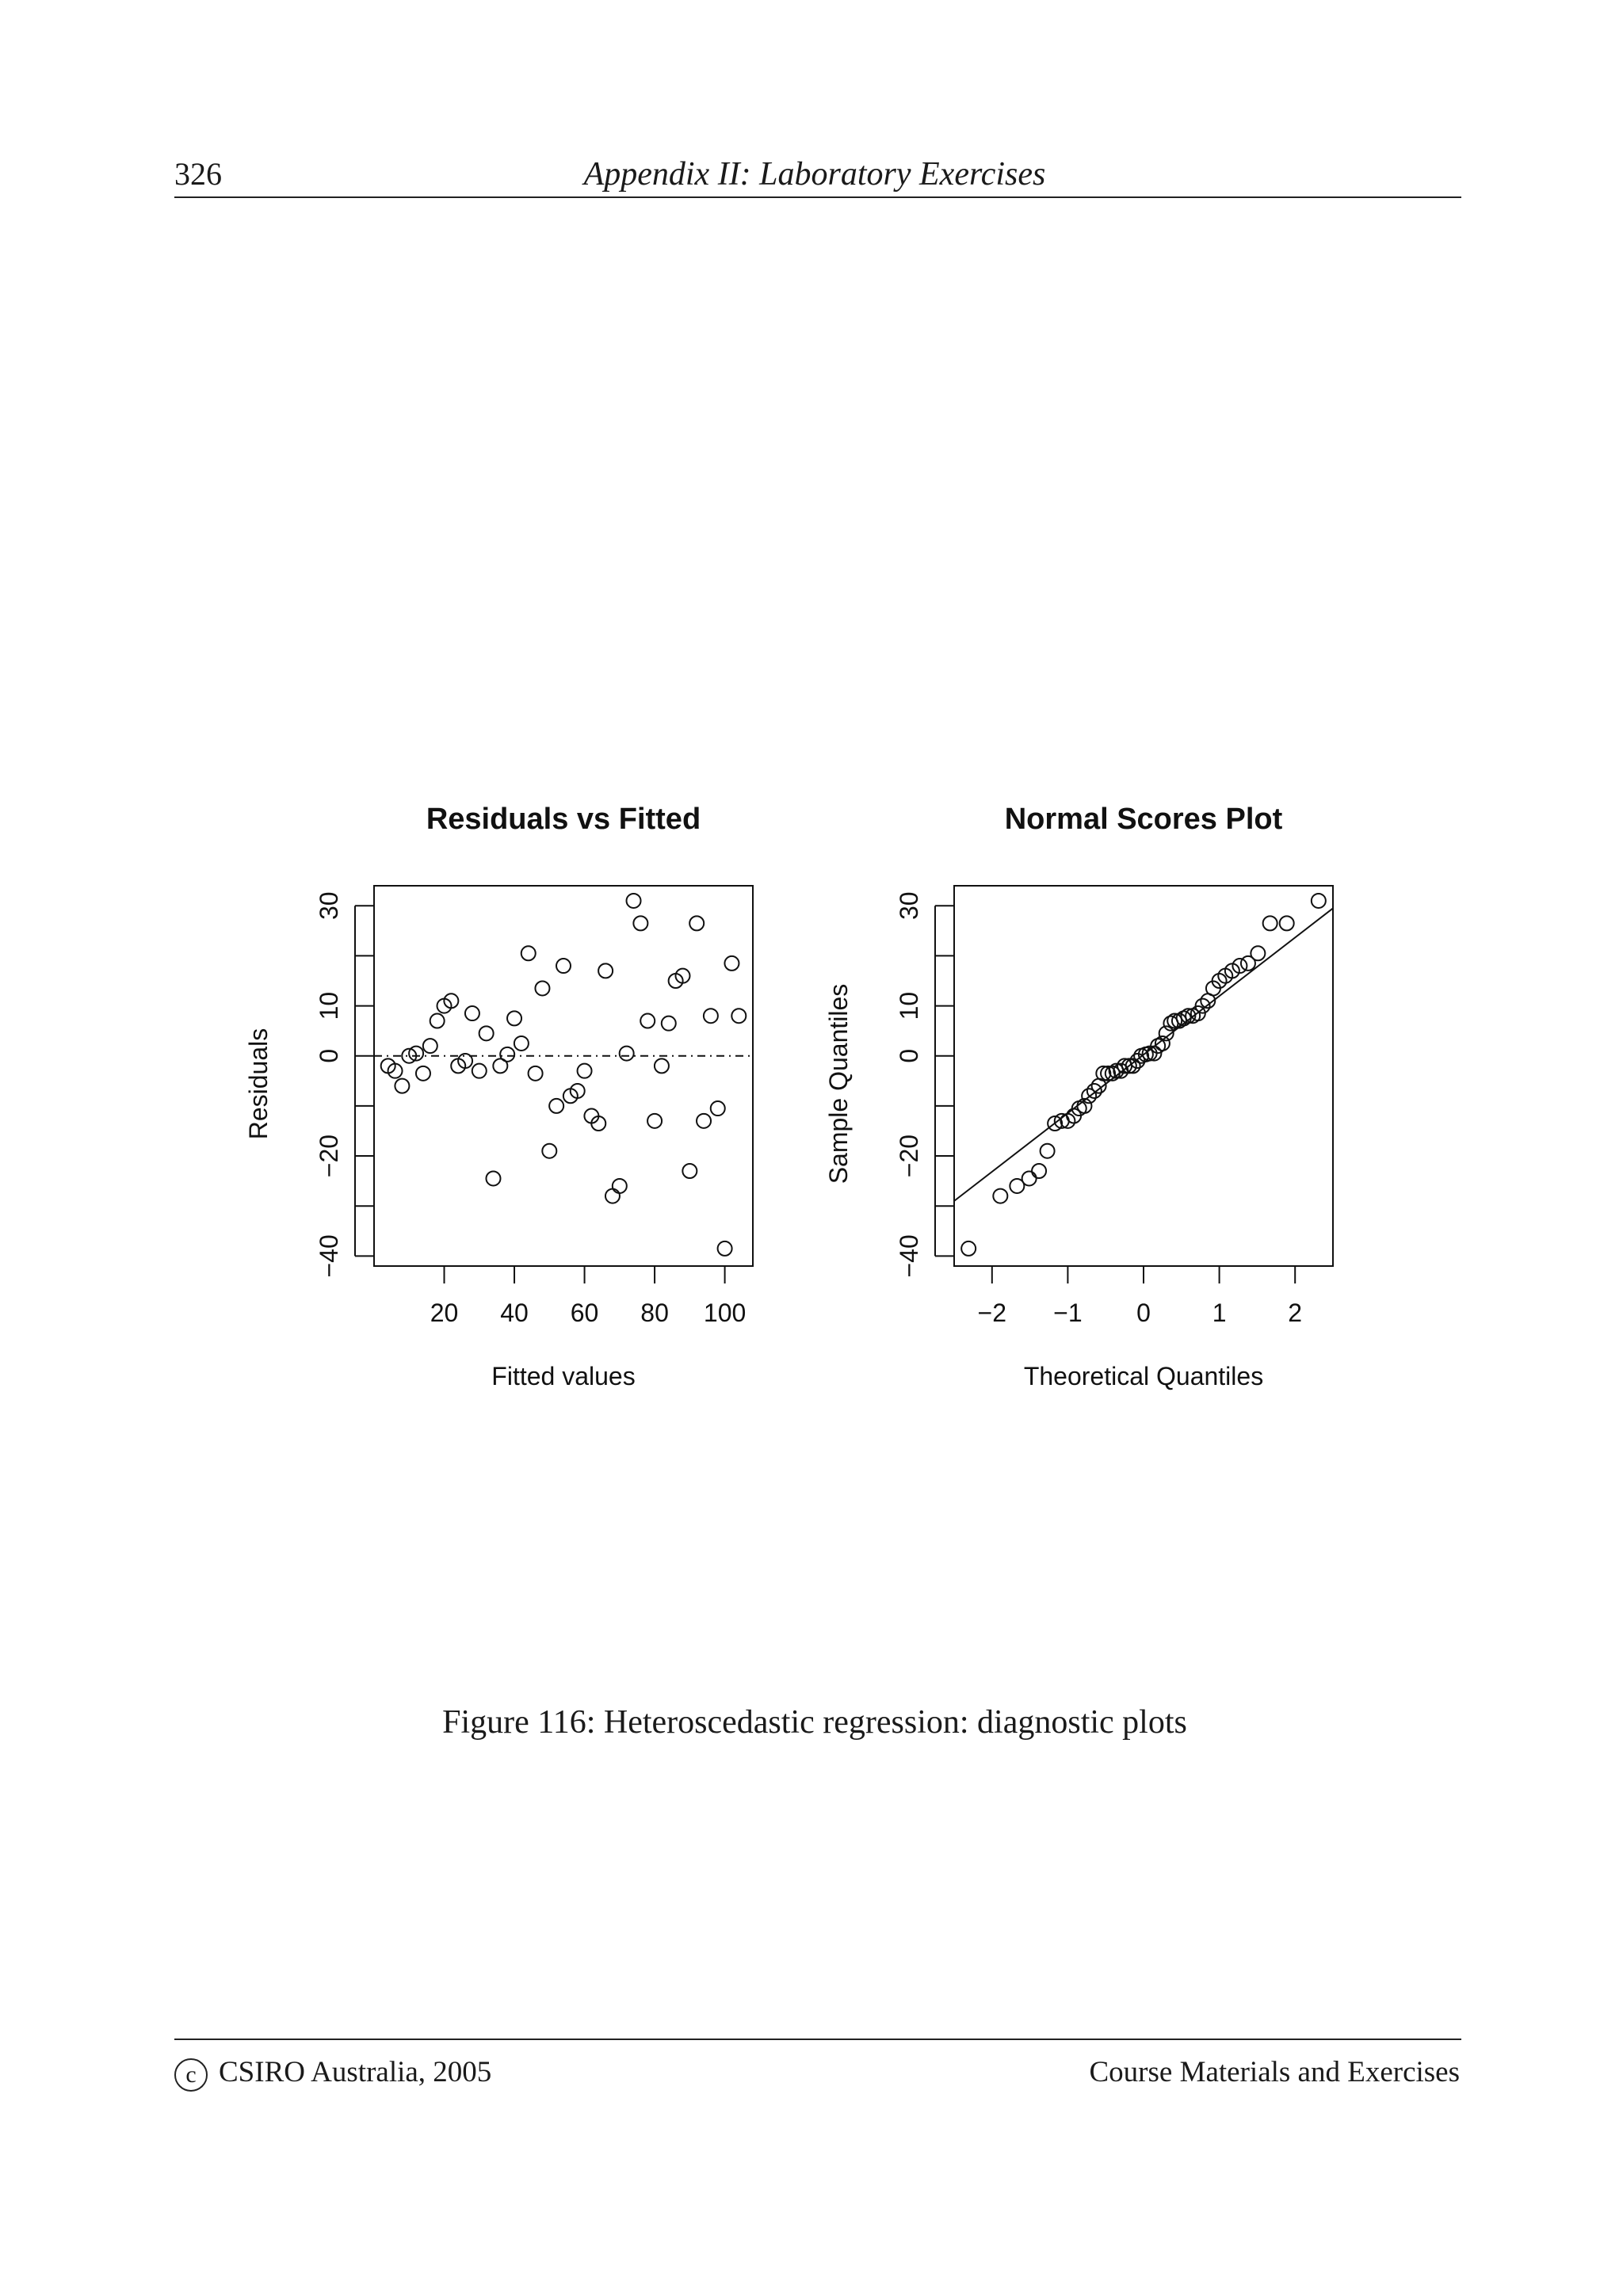 The image size is (1623, 2296). Describe the element at coordinates (1295, 1313) in the screenshot. I see `x-tick-label: 2` at that location.